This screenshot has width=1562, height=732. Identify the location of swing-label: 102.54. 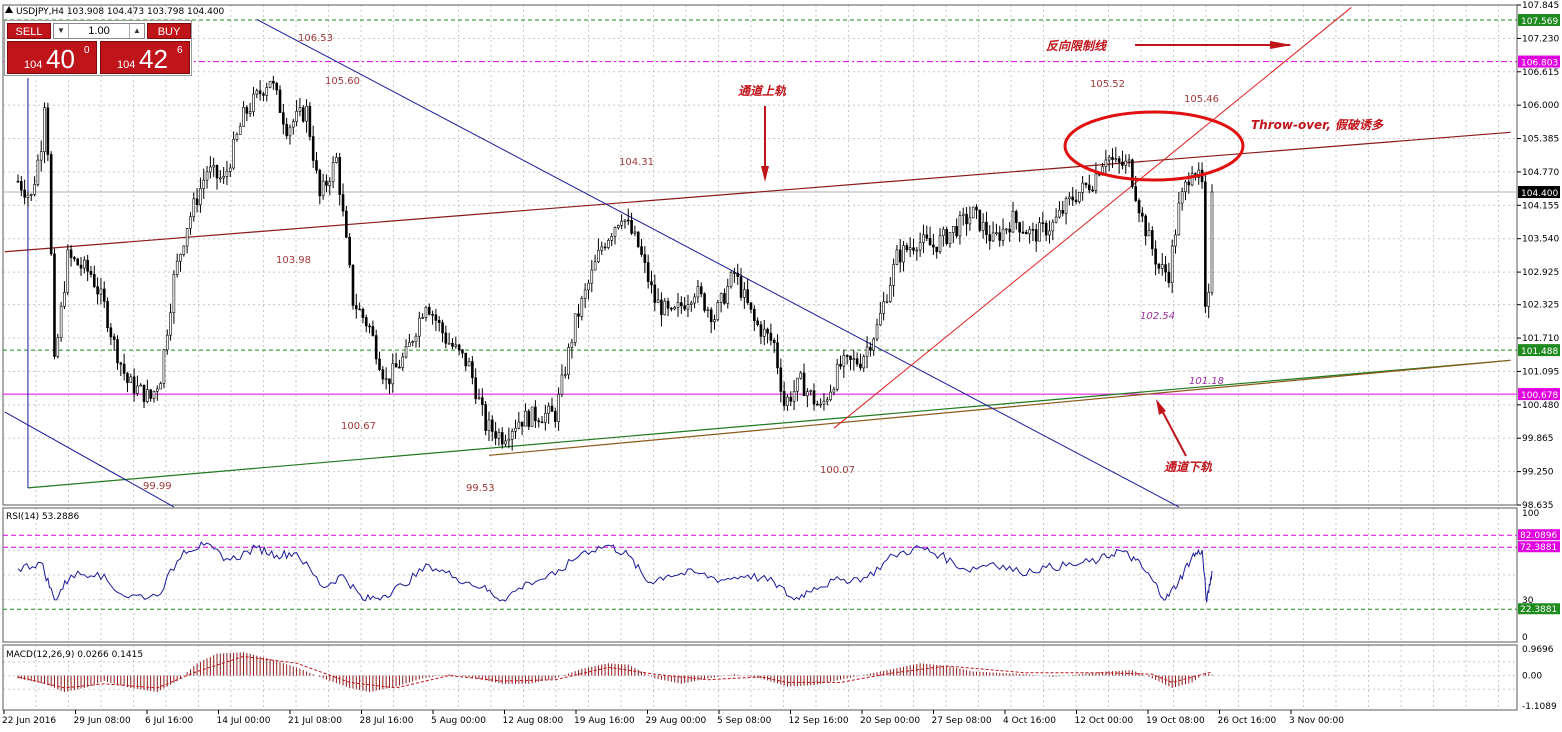
(1157, 316).